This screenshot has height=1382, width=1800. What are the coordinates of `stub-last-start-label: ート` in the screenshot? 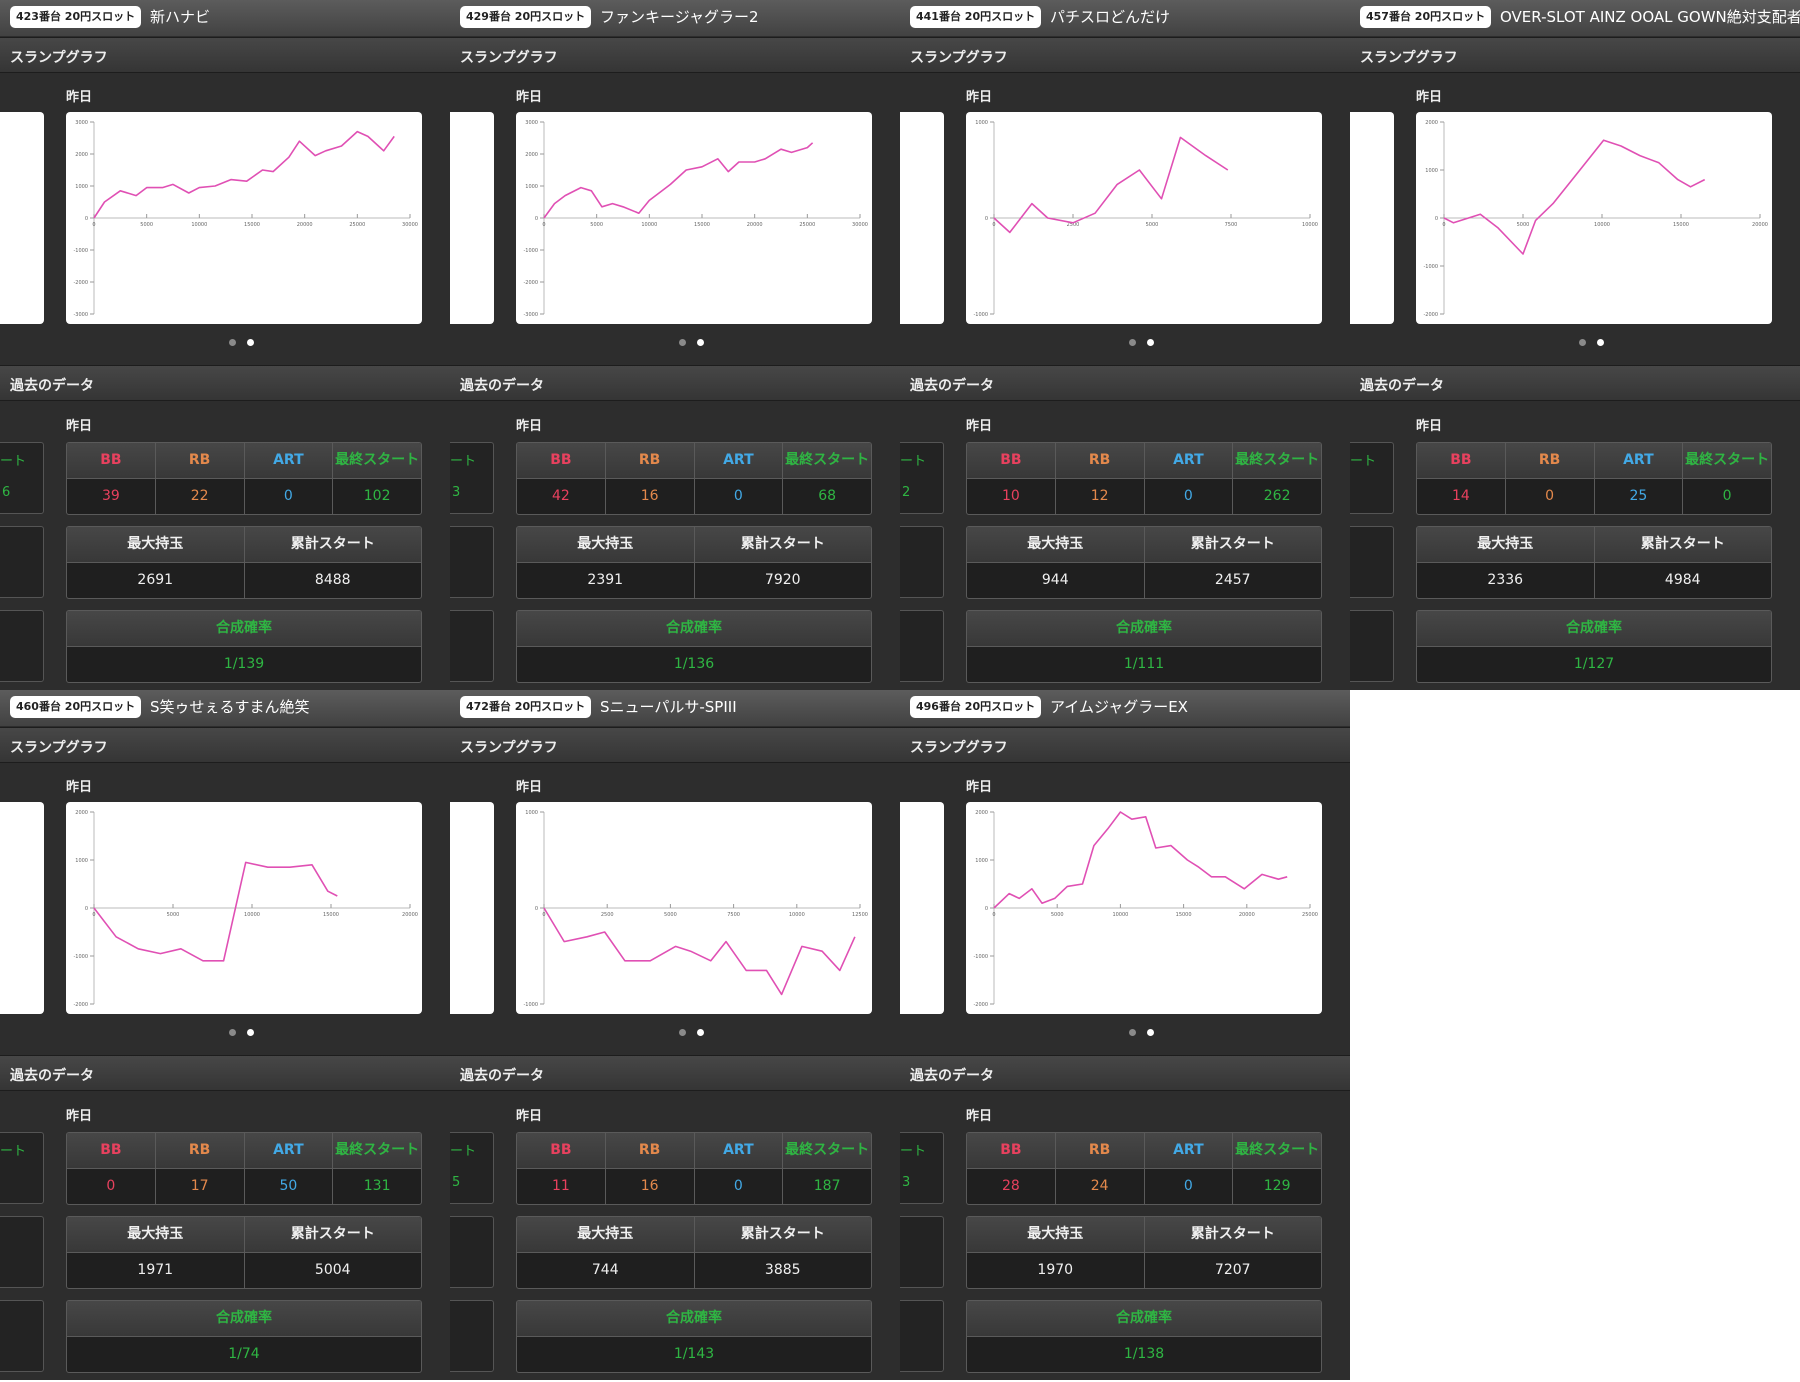 It's located at (463, 1151).